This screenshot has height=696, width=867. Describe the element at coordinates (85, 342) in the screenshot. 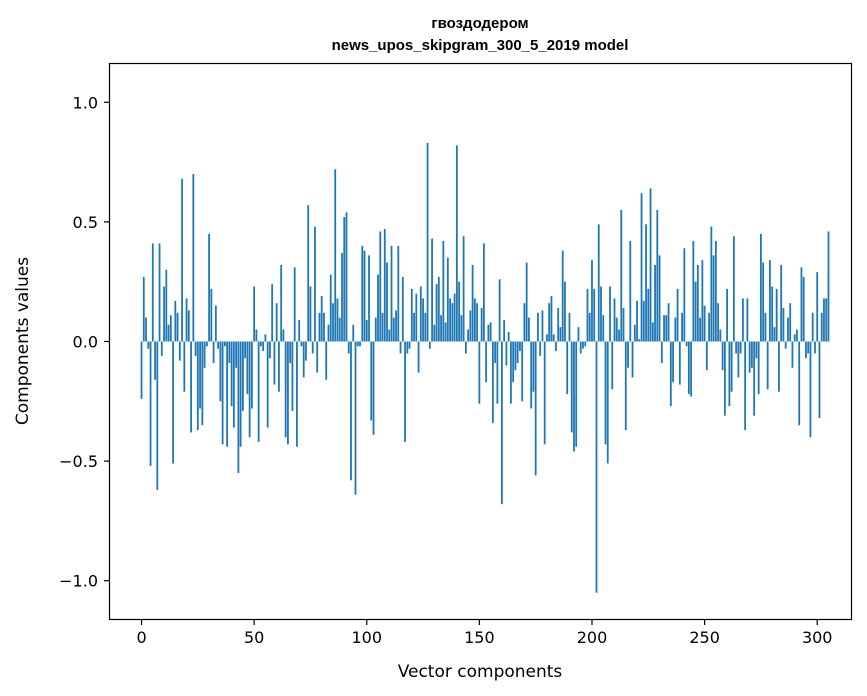

I see `y-tick-label: 0.0` at that location.